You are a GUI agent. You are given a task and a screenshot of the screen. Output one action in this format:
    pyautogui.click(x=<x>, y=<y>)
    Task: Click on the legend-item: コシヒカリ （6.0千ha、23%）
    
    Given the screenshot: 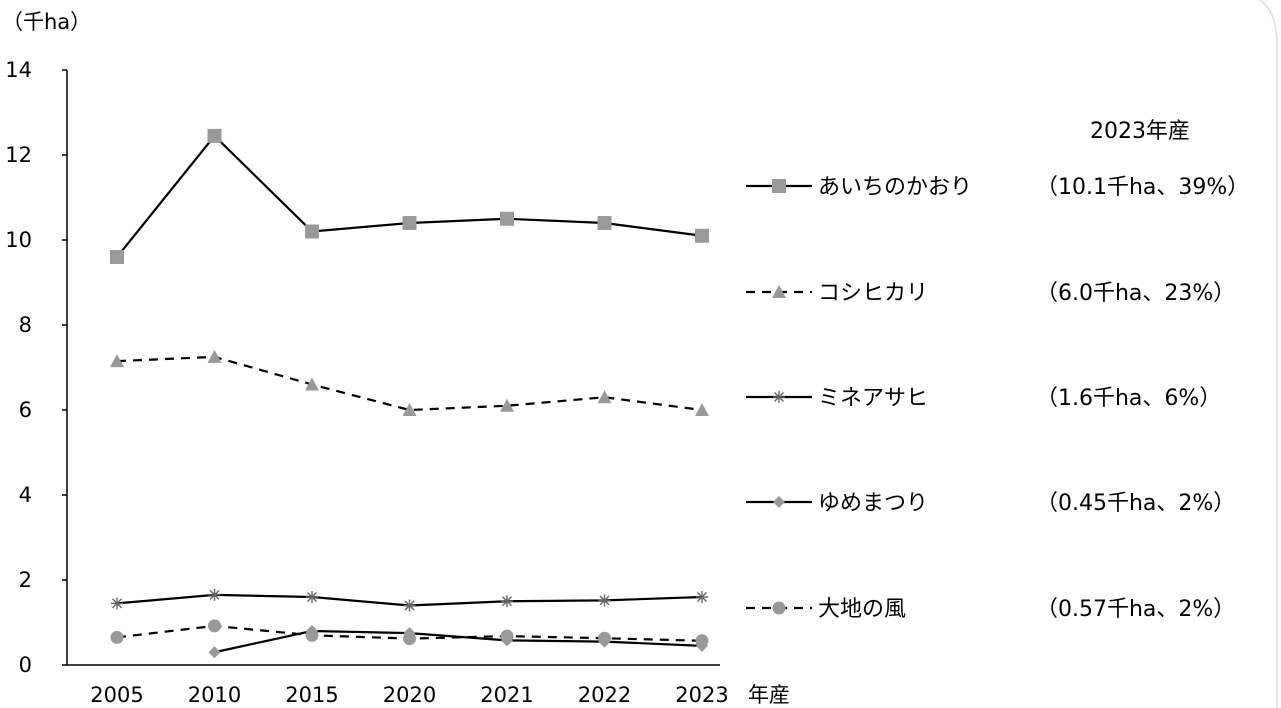 What is the action you would take?
    pyautogui.click(x=990, y=293)
    